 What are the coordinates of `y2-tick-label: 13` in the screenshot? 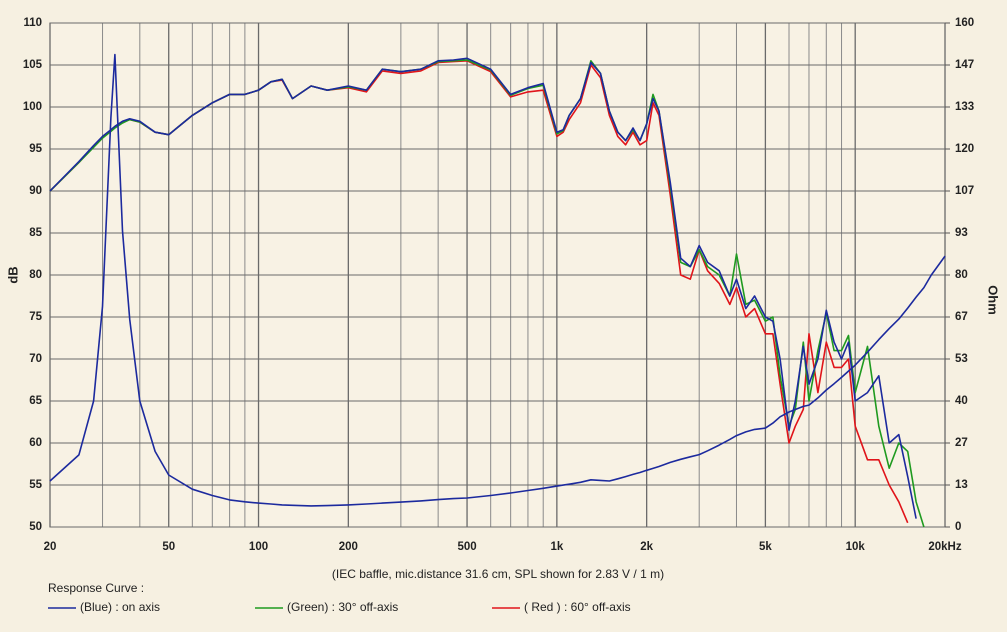 It's located at (961, 485).